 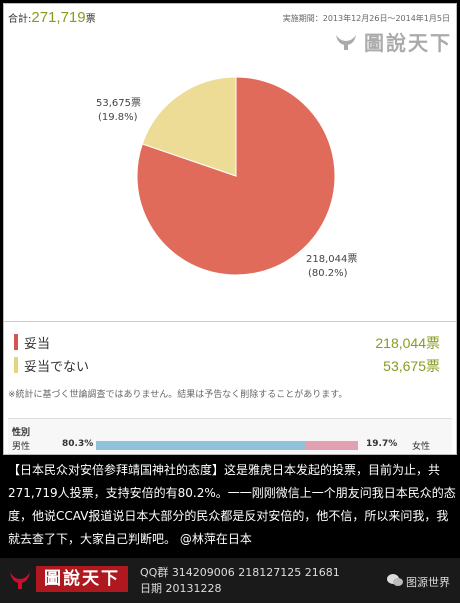 What do you see at coordinates (332, 445) in the screenshot?
I see `gender-bar-female` at bounding box center [332, 445].